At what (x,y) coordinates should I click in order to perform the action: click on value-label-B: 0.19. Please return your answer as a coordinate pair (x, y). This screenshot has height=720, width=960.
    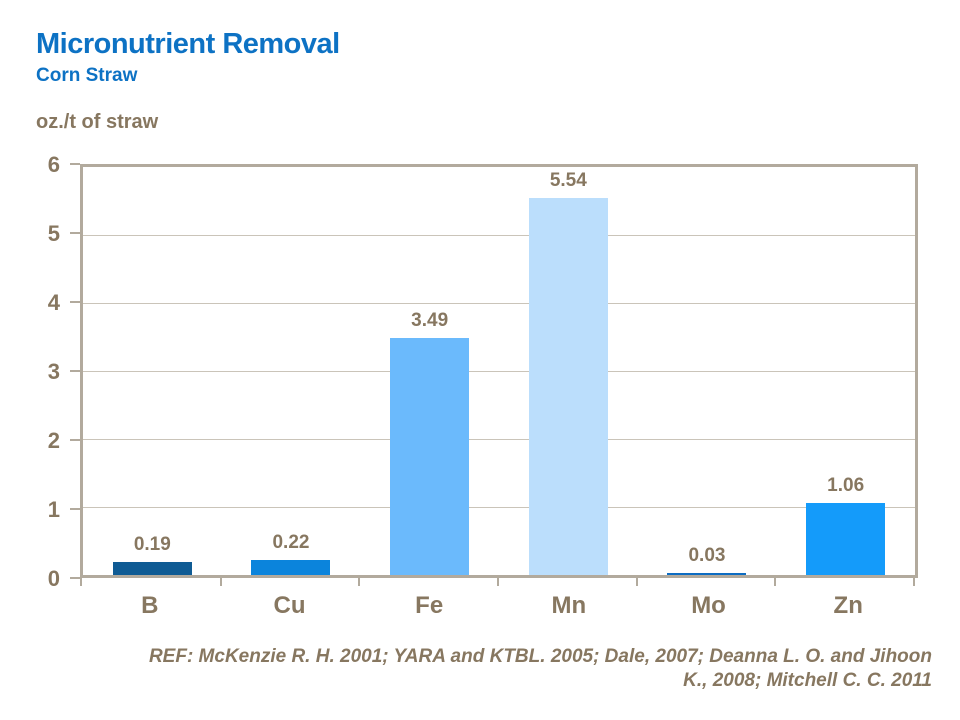
    Looking at the image, I should click on (152, 545).